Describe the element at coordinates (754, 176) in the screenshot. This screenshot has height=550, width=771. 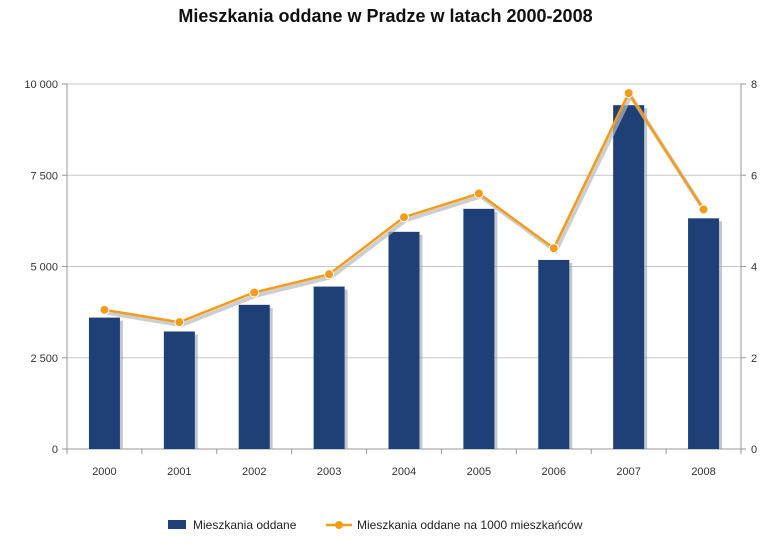
I see `y-right-tick-label: 6` at that location.